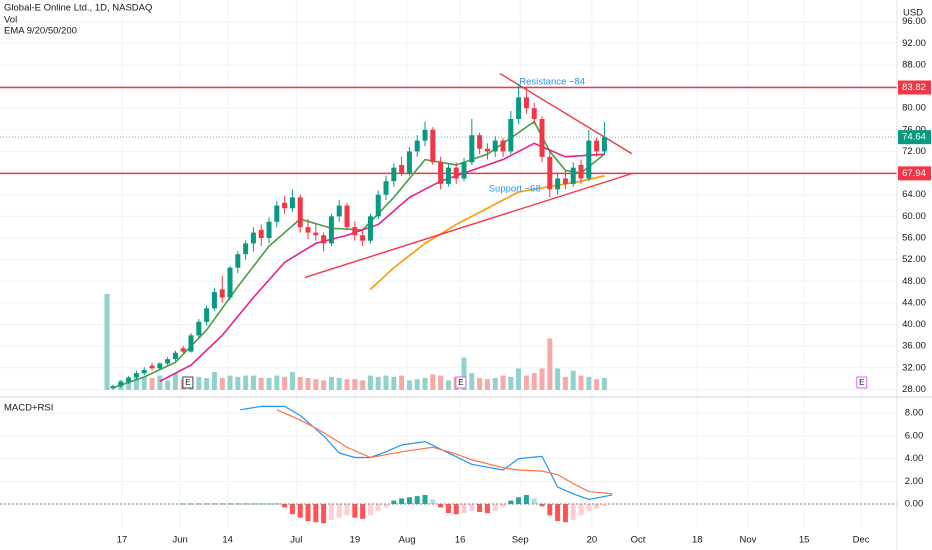  I want to click on annotation: Resistance ~84, so click(552, 82).